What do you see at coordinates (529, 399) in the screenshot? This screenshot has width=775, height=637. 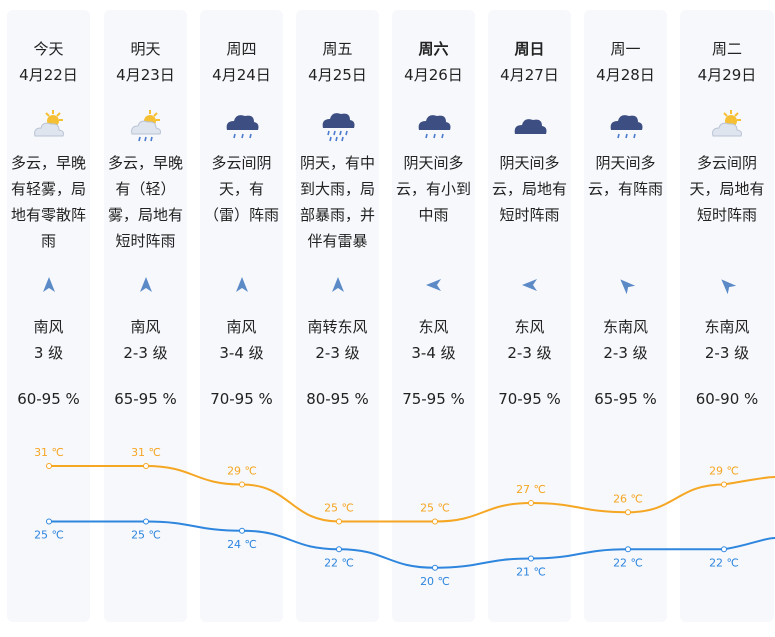 I see `humidity: 70-95 %` at bounding box center [529, 399].